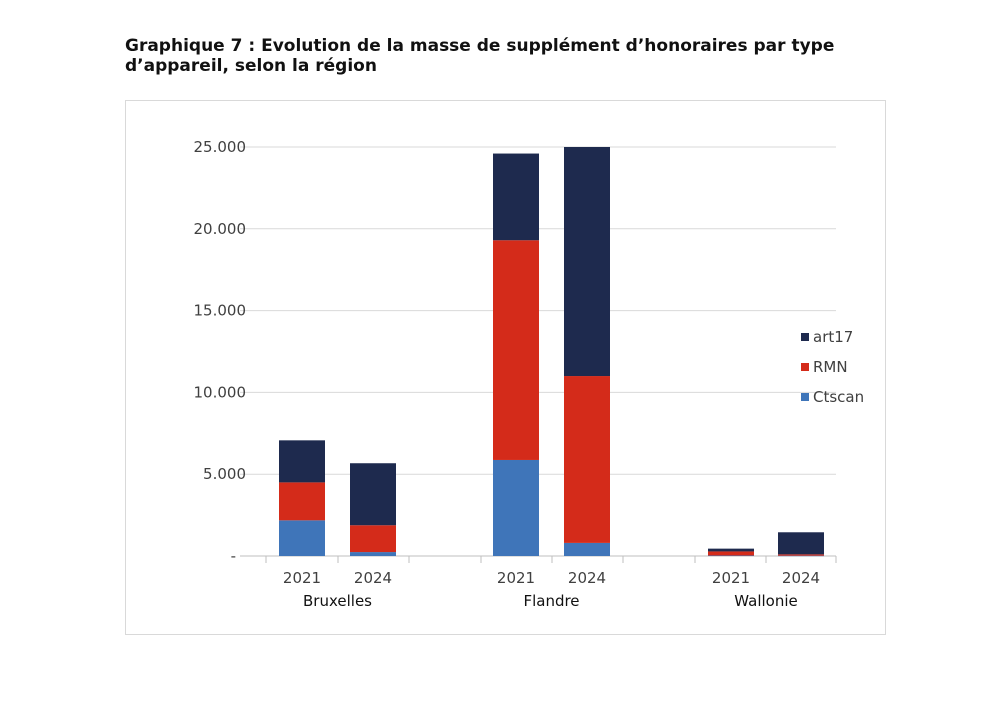 This screenshot has width=1000, height=702. I want to click on y-tick-label: 25.000, so click(220, 147).